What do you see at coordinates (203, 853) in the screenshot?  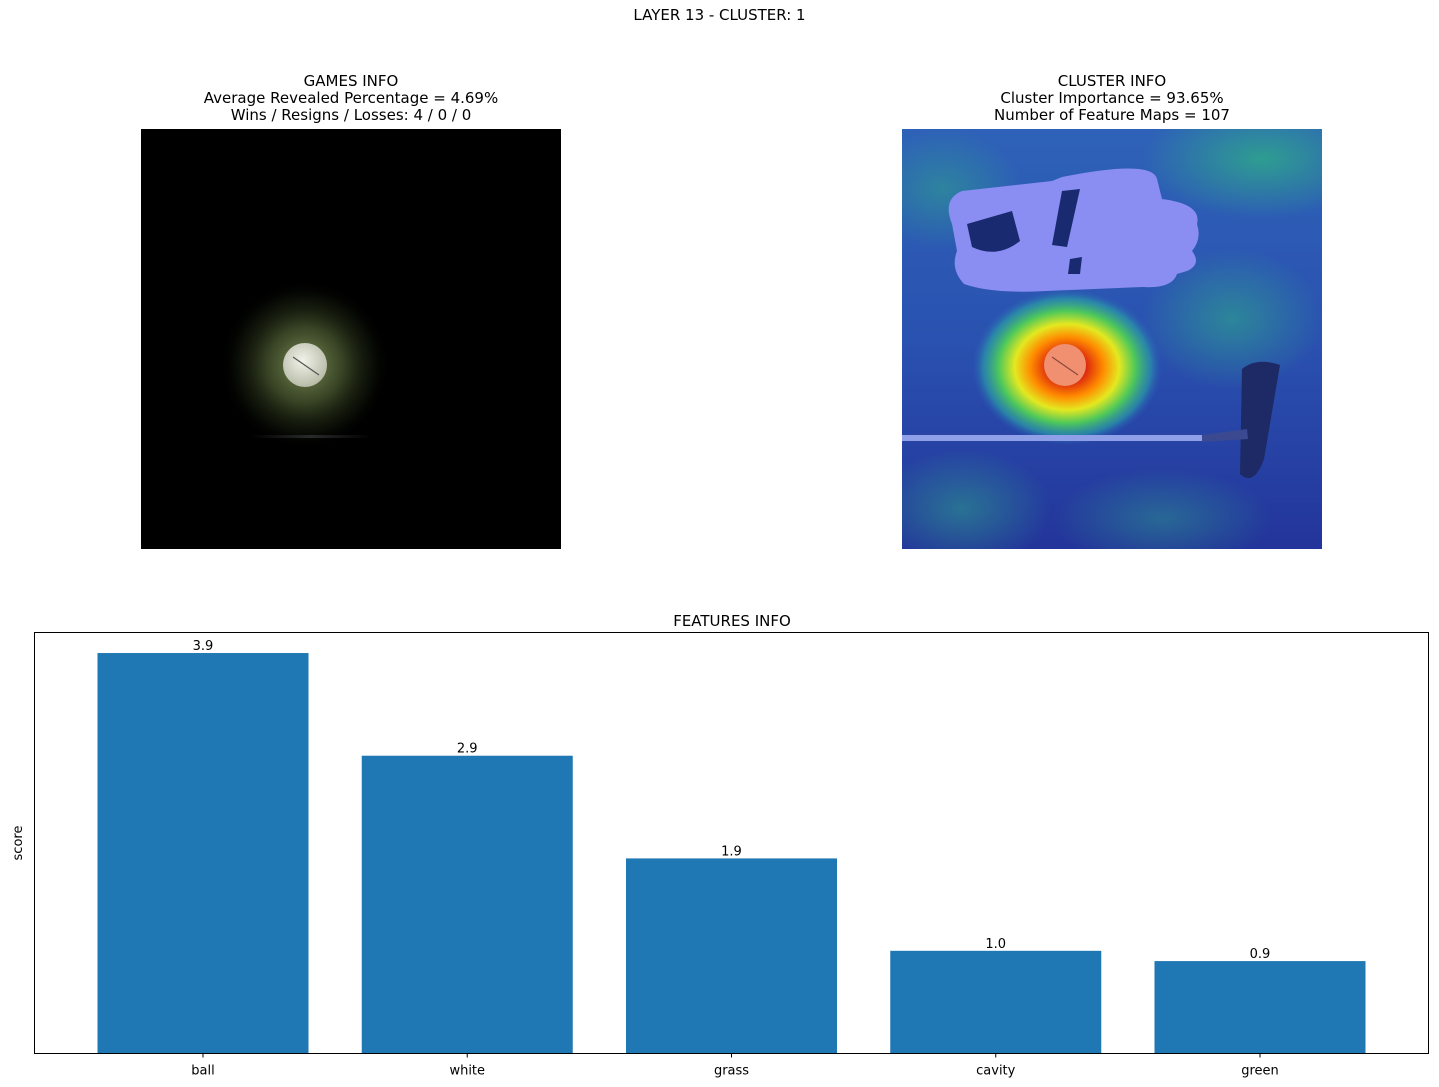 I see `bar-ball` at bounding box center [203, 853].